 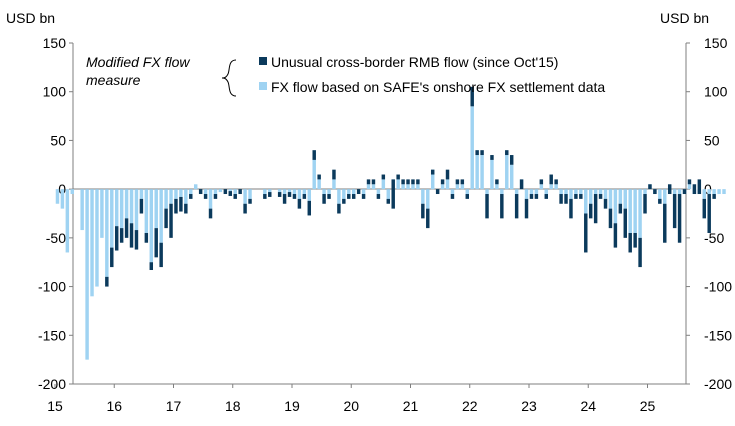 I want to click on y-tick-left: -100, so click(x=52, y=287).